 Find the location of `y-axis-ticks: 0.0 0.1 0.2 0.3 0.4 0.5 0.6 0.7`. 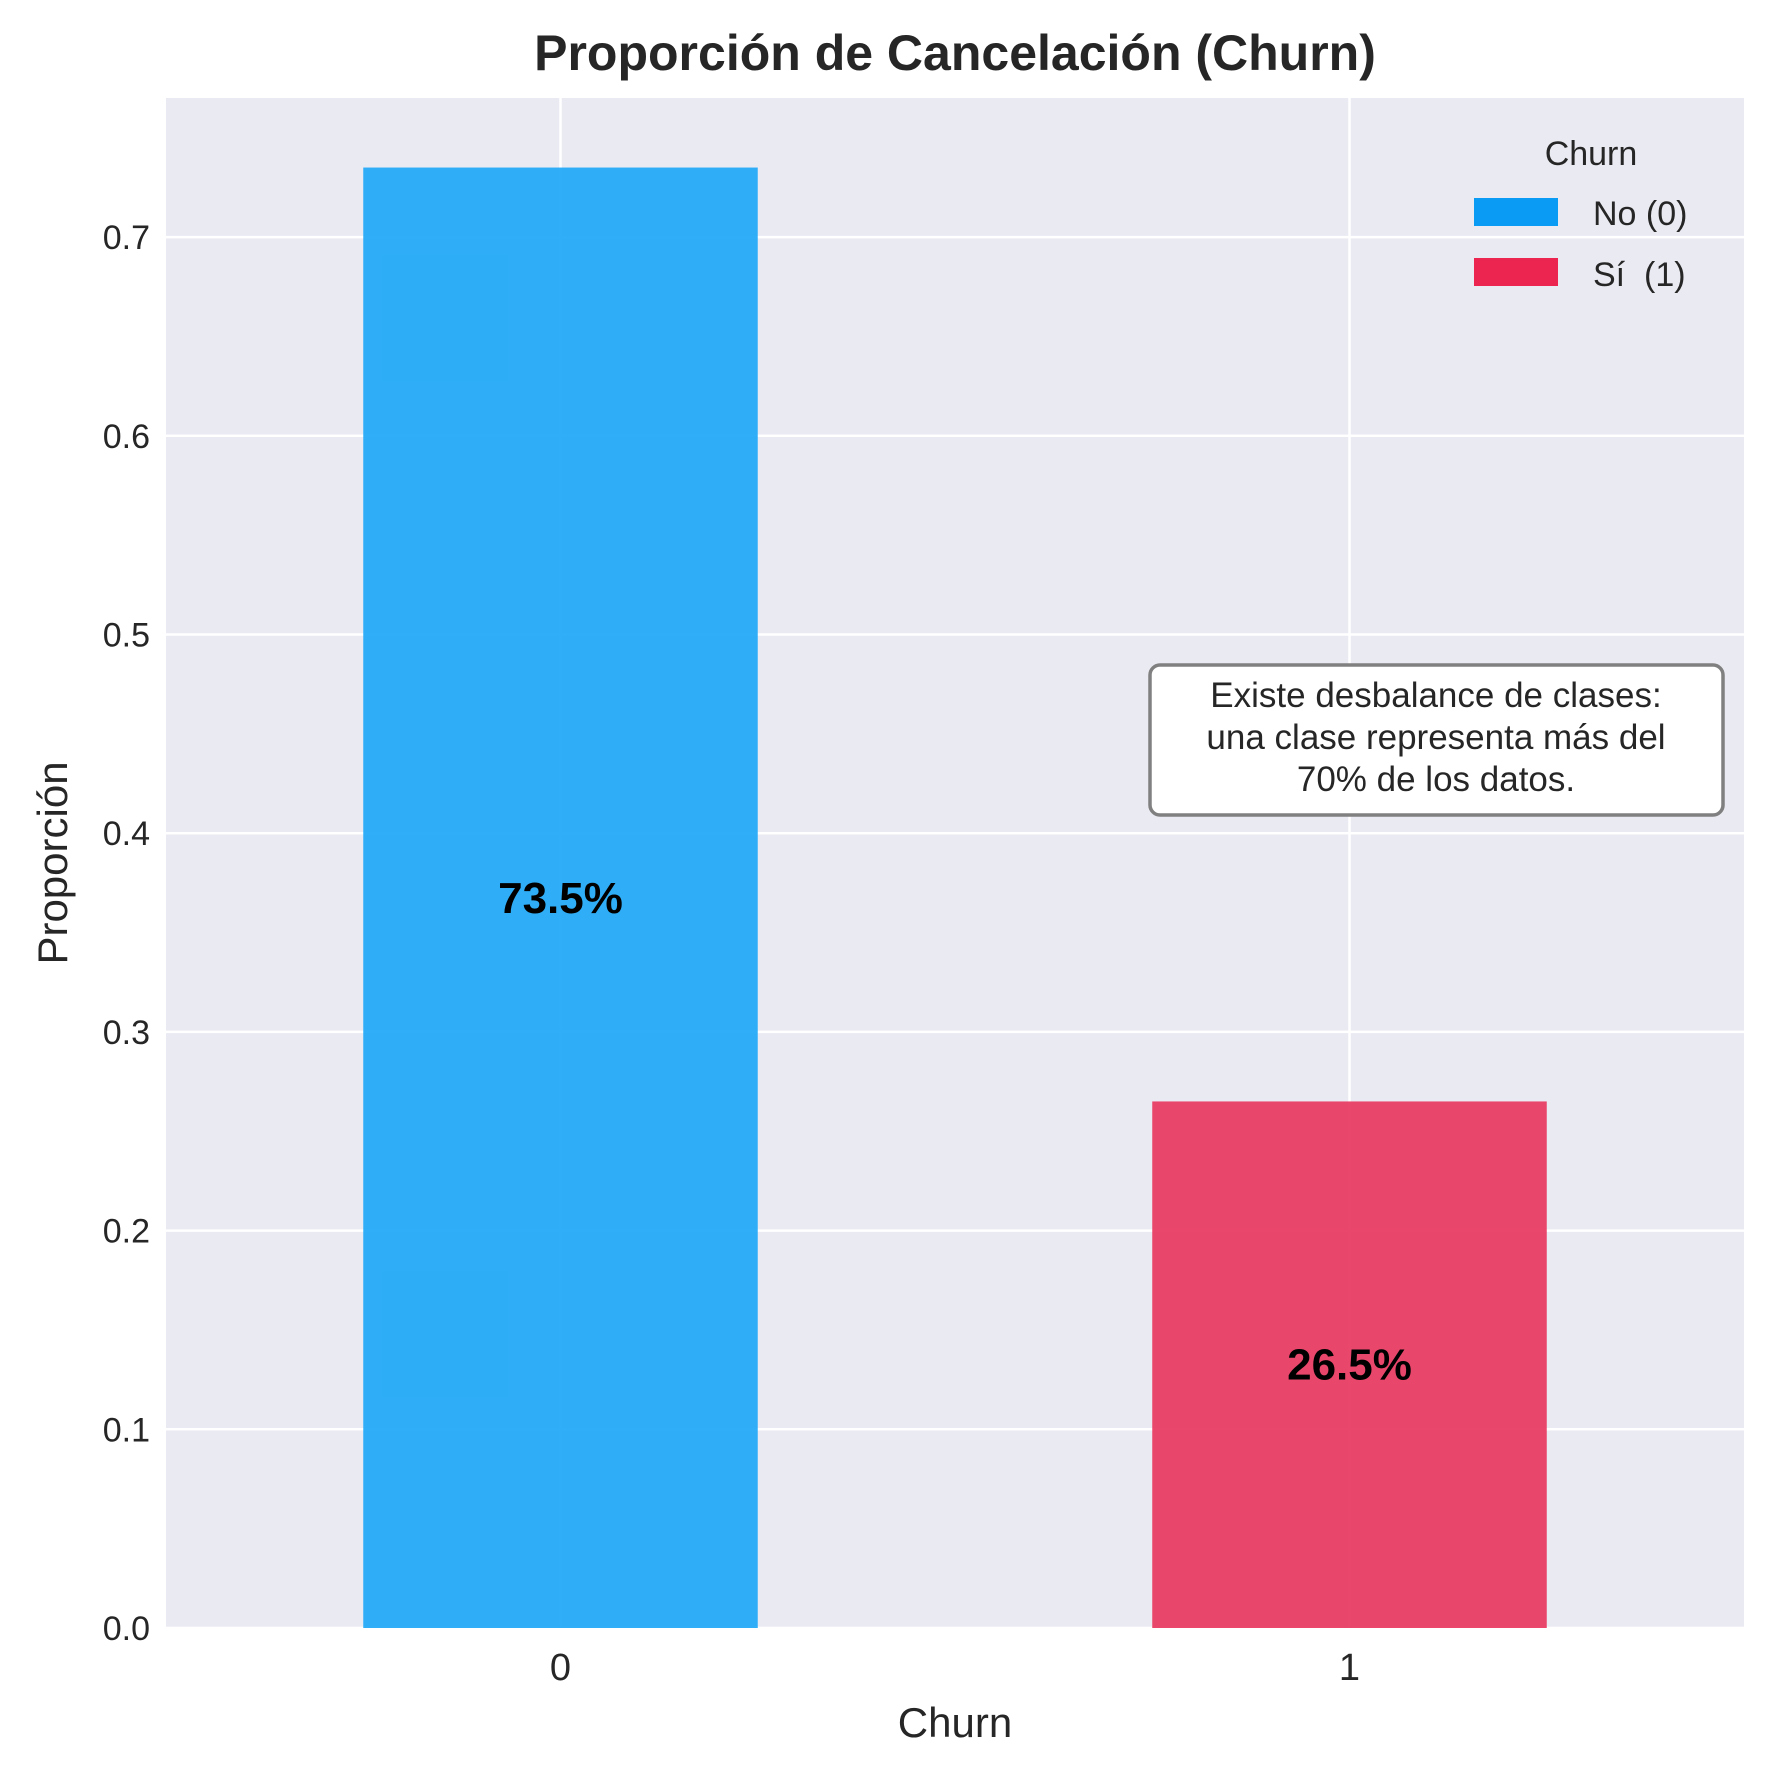

y-axis-ticks: 0.0 0.1 0.2 0.3 0.4 0.5 0.6 0.7 is located at coordinates (126, 933).